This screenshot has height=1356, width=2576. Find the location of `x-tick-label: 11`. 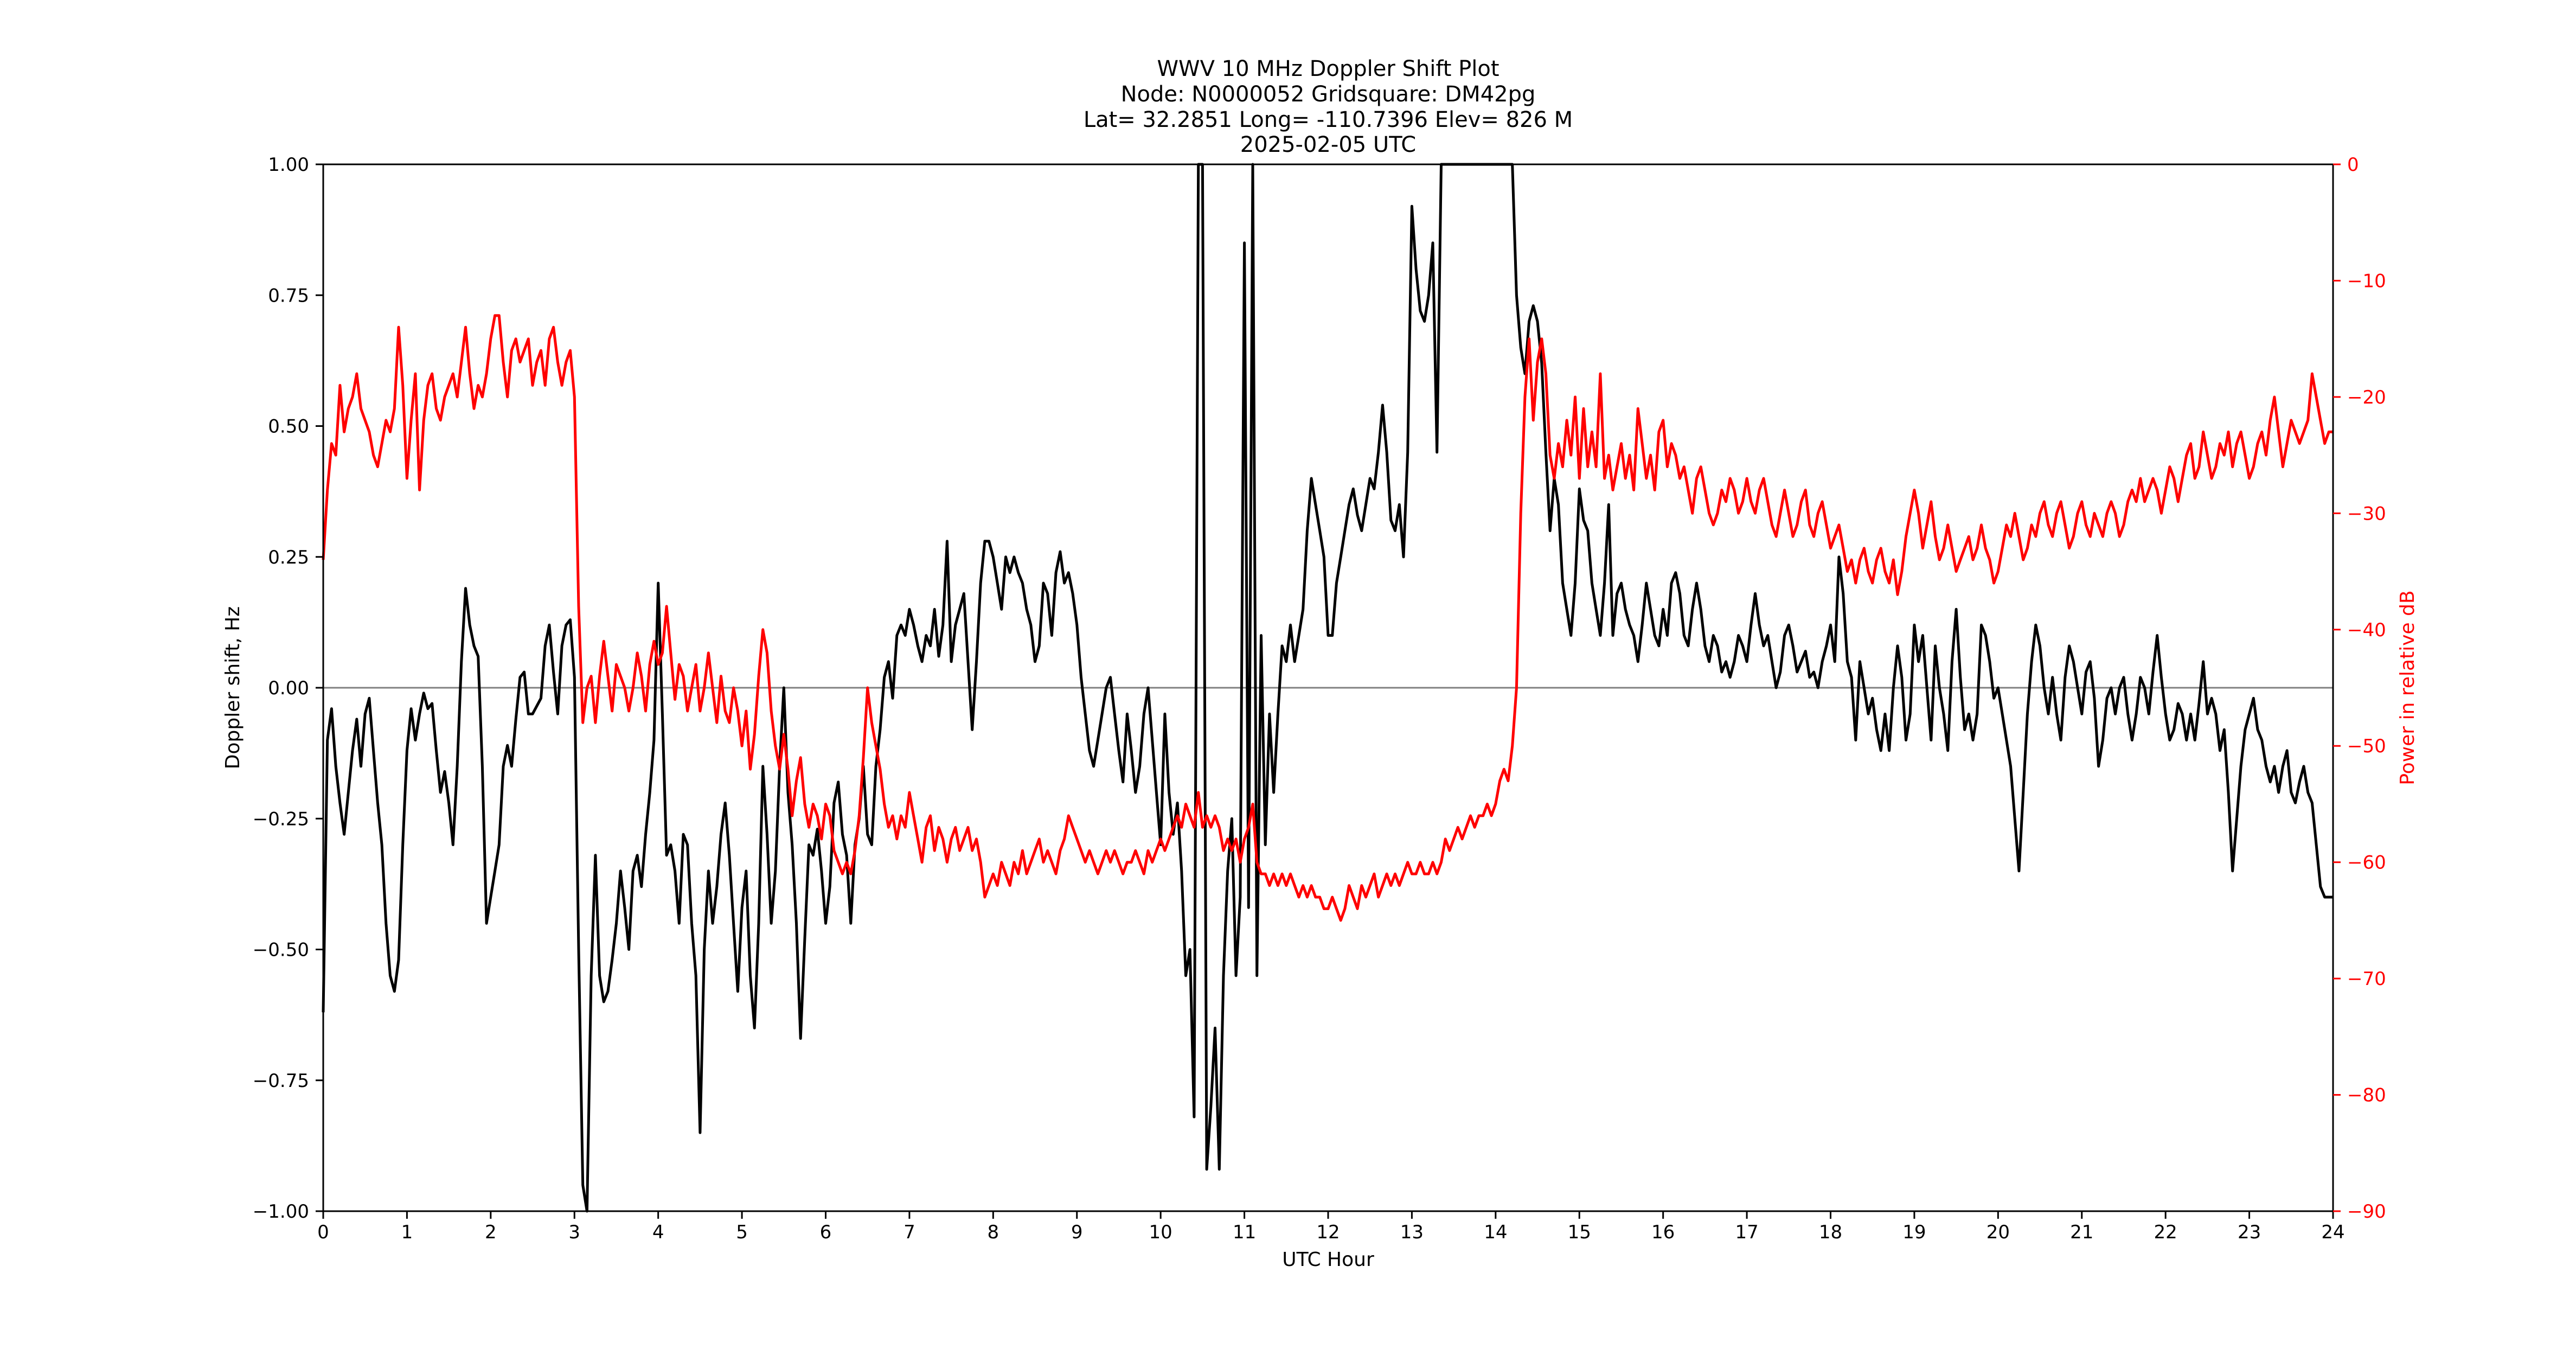

x-tick-label: 11 is located at coordinates (1244, 1232).